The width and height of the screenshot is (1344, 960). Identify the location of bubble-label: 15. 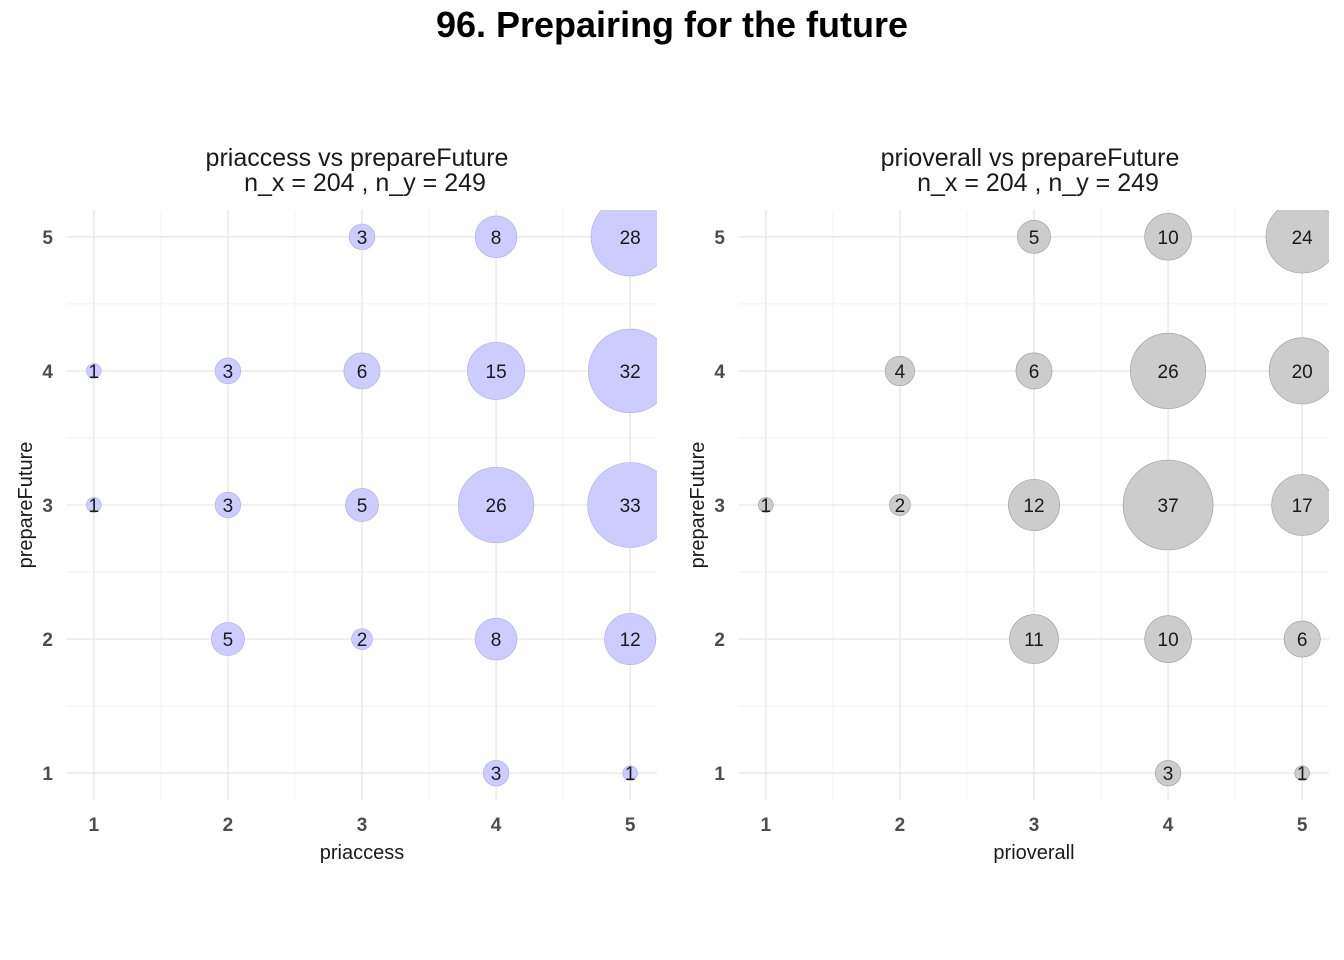
(496, 372).